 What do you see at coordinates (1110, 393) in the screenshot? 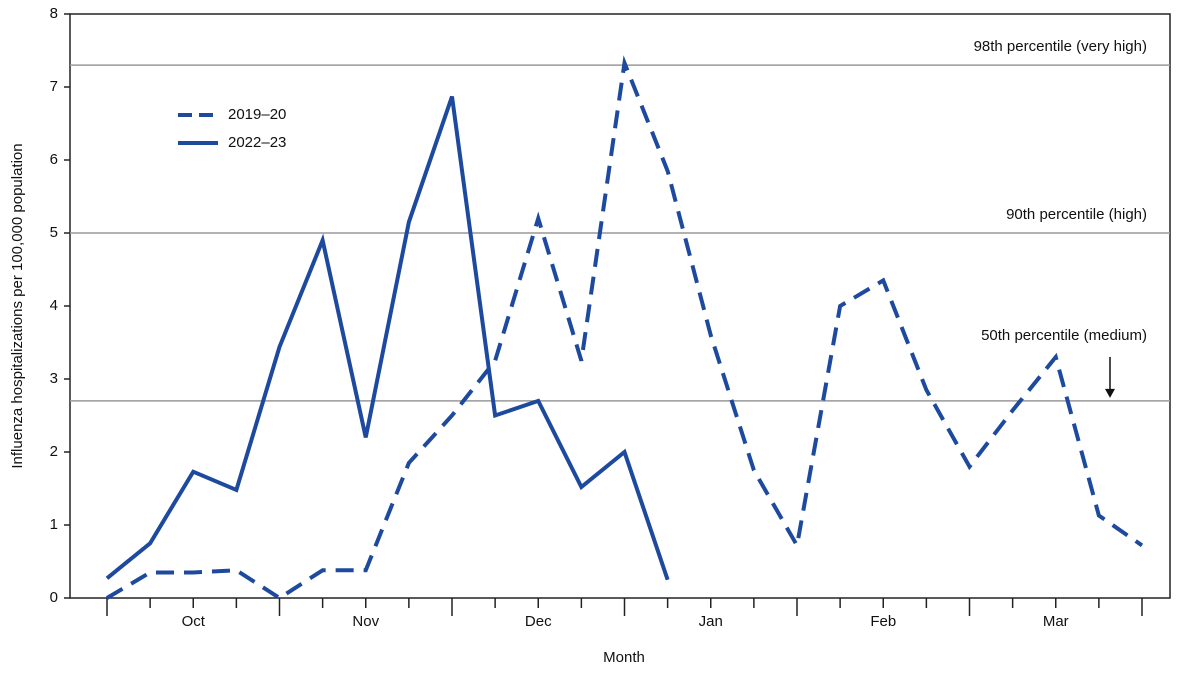
I see `arrow-head` at bounding box center [1110, 393].